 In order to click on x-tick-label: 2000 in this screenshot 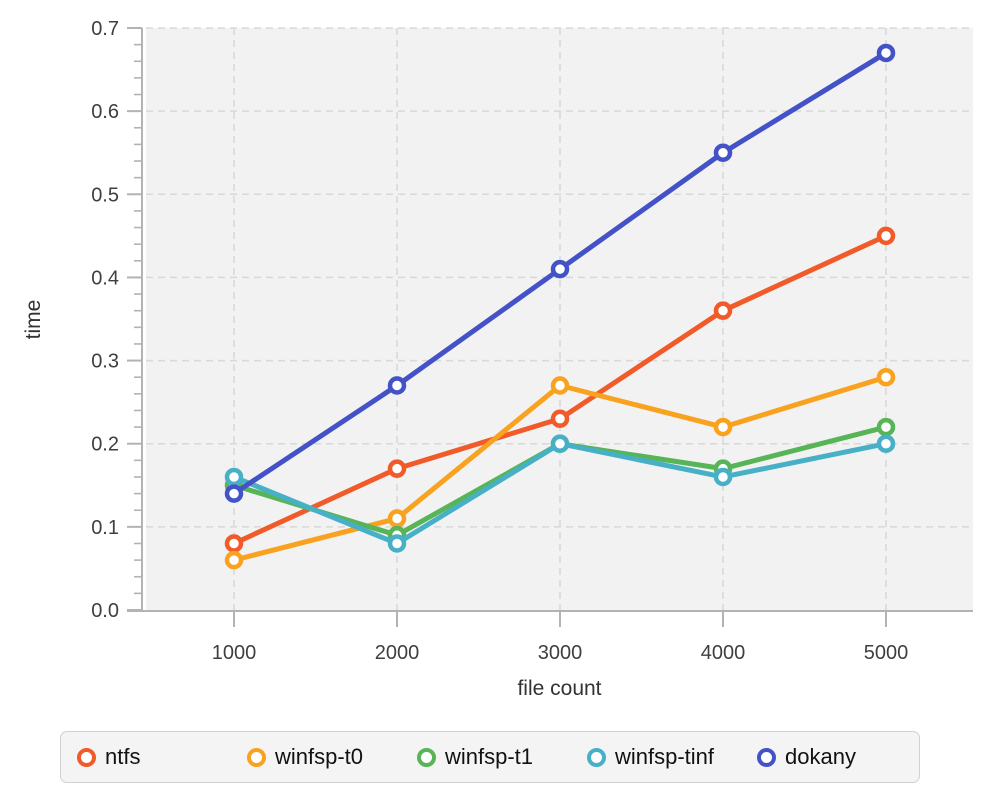, I will do `click(397, 653)`.